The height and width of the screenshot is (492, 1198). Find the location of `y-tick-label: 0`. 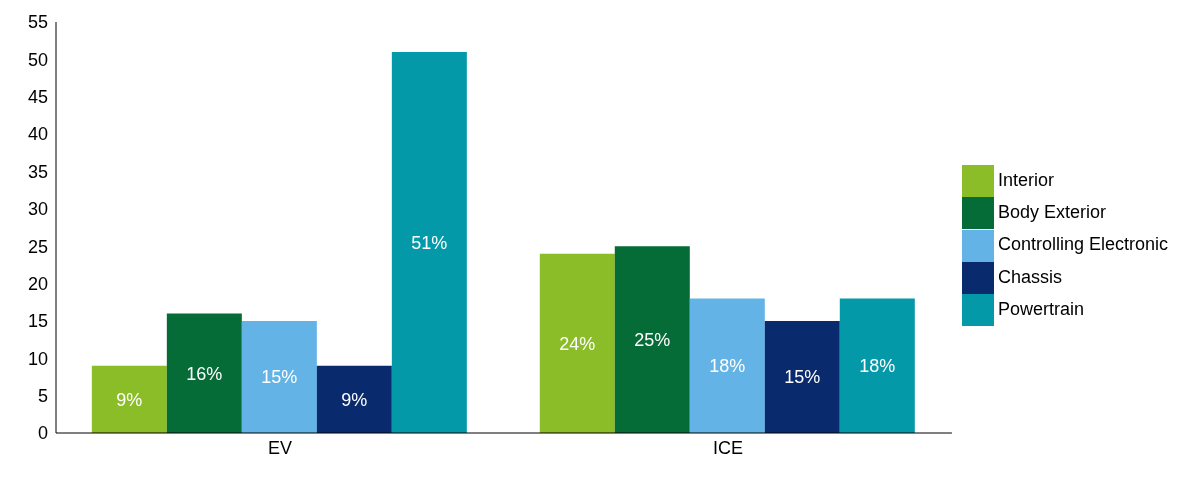

y-tick-label: 0 is located at coordinates (42, 433).